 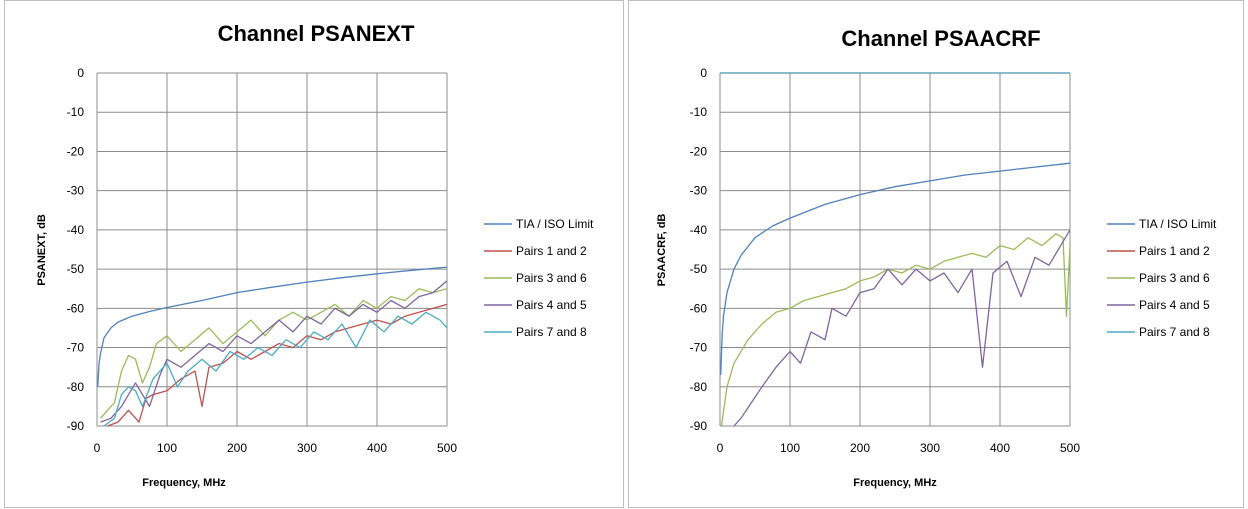 I want to click on plot-series, so click(x=272, y=346).